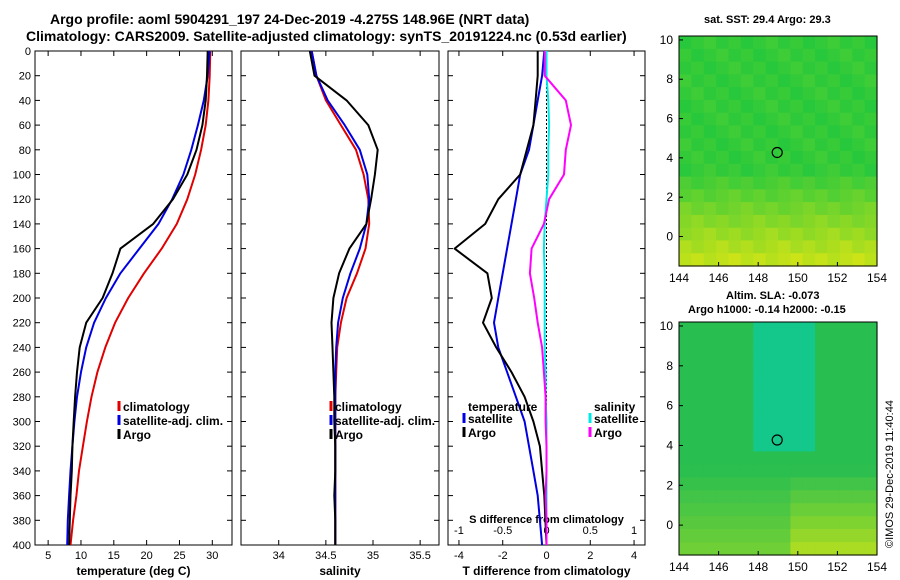 This screenshot has width=900, height=580. Describe the element at coordinates (669, 119) in the screenshot. I see `sst-lat-tick-label: 6` at that location.